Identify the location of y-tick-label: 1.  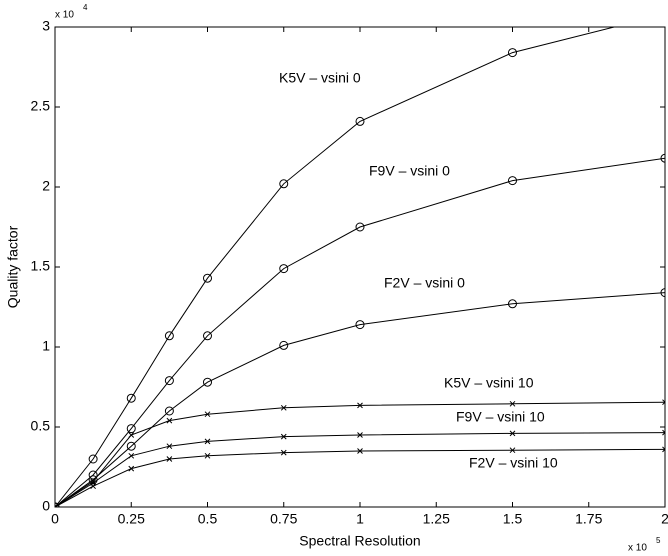
(46, 346).